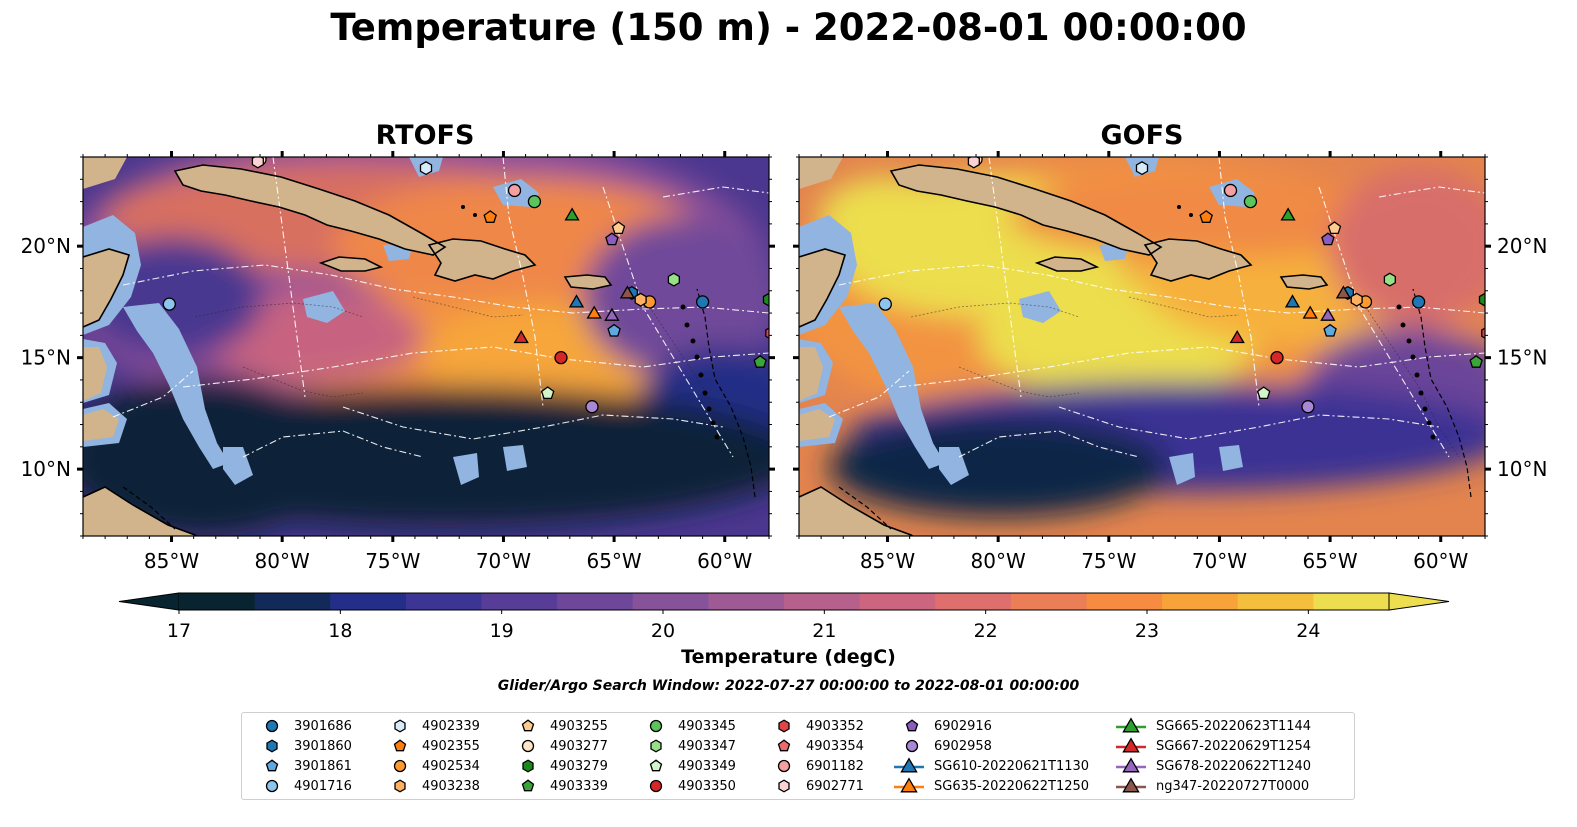  Describe the element at coordinates (986, 631) in the screenshot. I see `colorbar-tick-label: 22` at that location.